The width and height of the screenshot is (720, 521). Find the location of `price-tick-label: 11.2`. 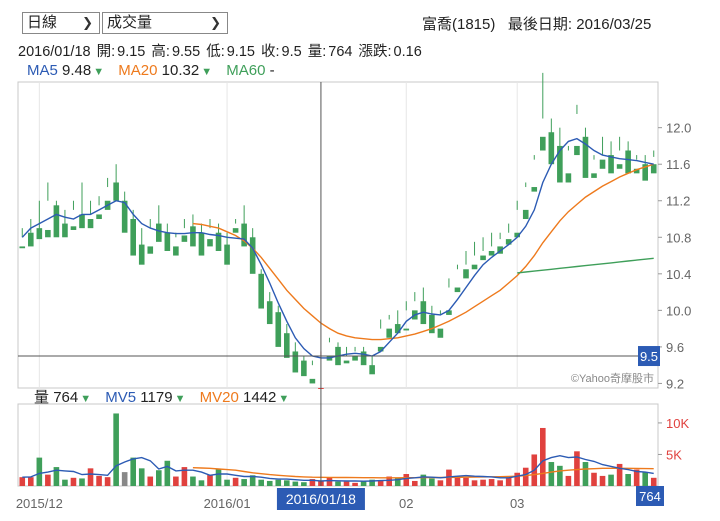

price-tick-label: 11.2 is located at coordinates (678, 201).